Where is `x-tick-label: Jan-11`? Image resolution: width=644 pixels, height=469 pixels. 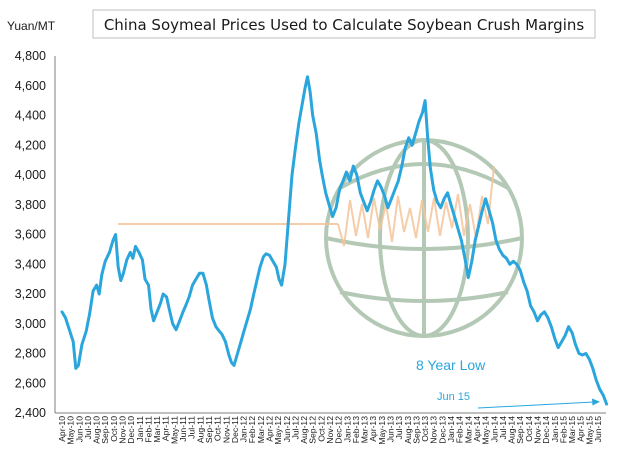 x-tick-label: Jan-11 is located at coordinates (140, 429).